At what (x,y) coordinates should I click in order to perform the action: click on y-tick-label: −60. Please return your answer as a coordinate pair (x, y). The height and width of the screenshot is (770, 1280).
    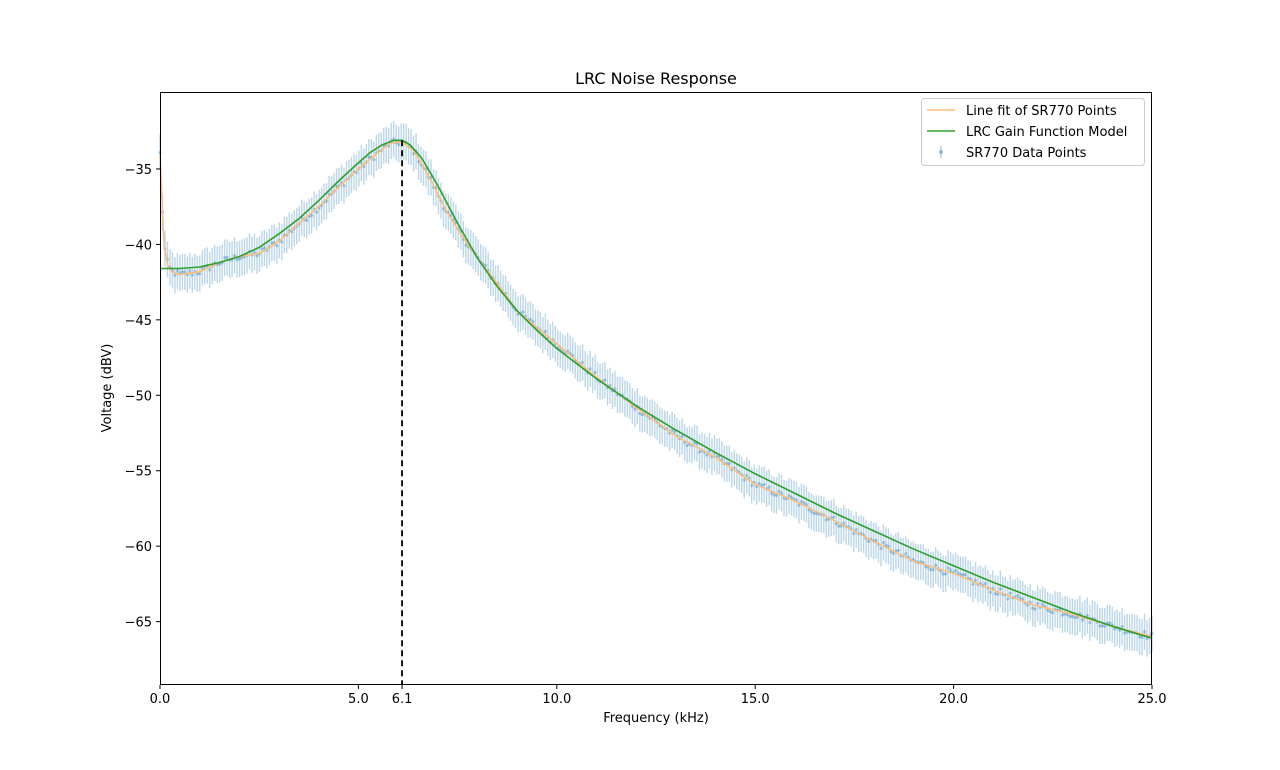
    Looking at the image, I should click on (138, 547).